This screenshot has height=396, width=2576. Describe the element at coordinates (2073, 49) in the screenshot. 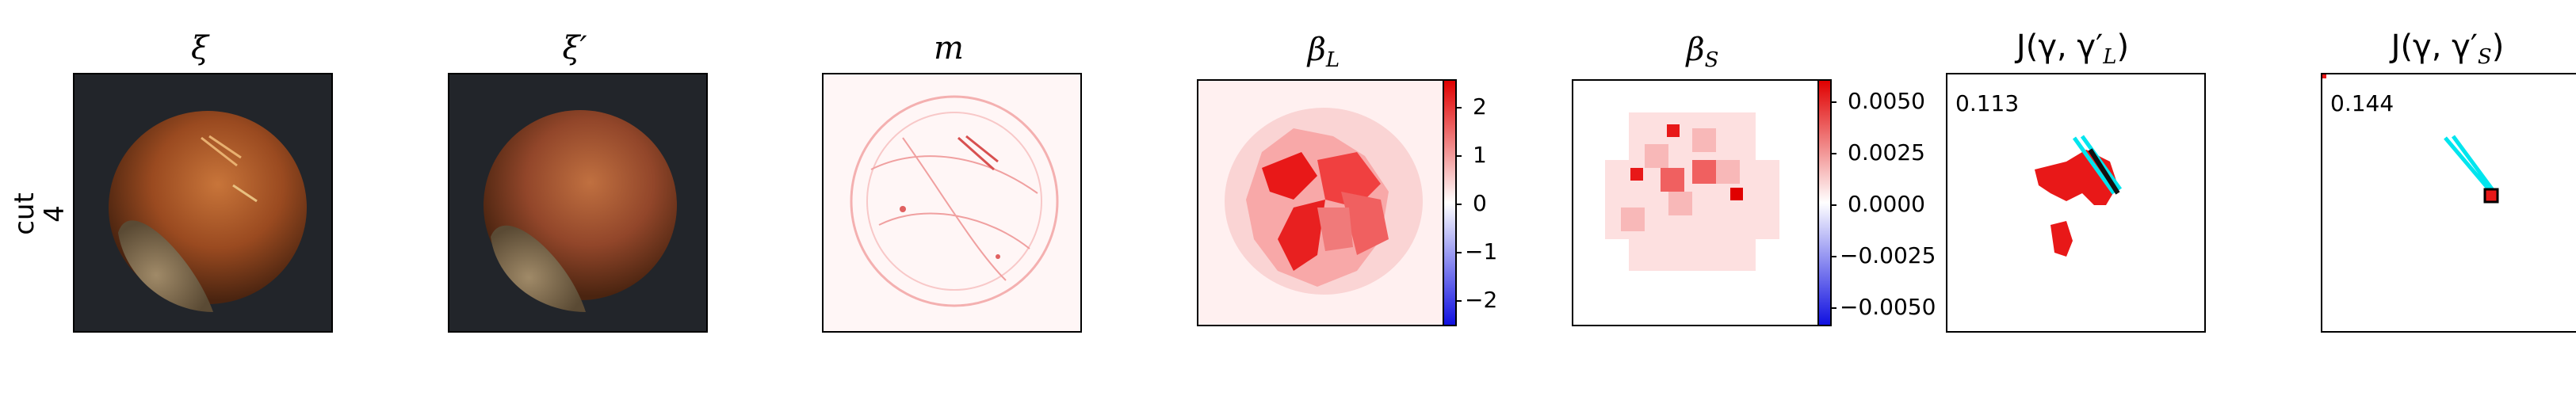

I see `title-j-l: J(γ, γ′L)` at that location.